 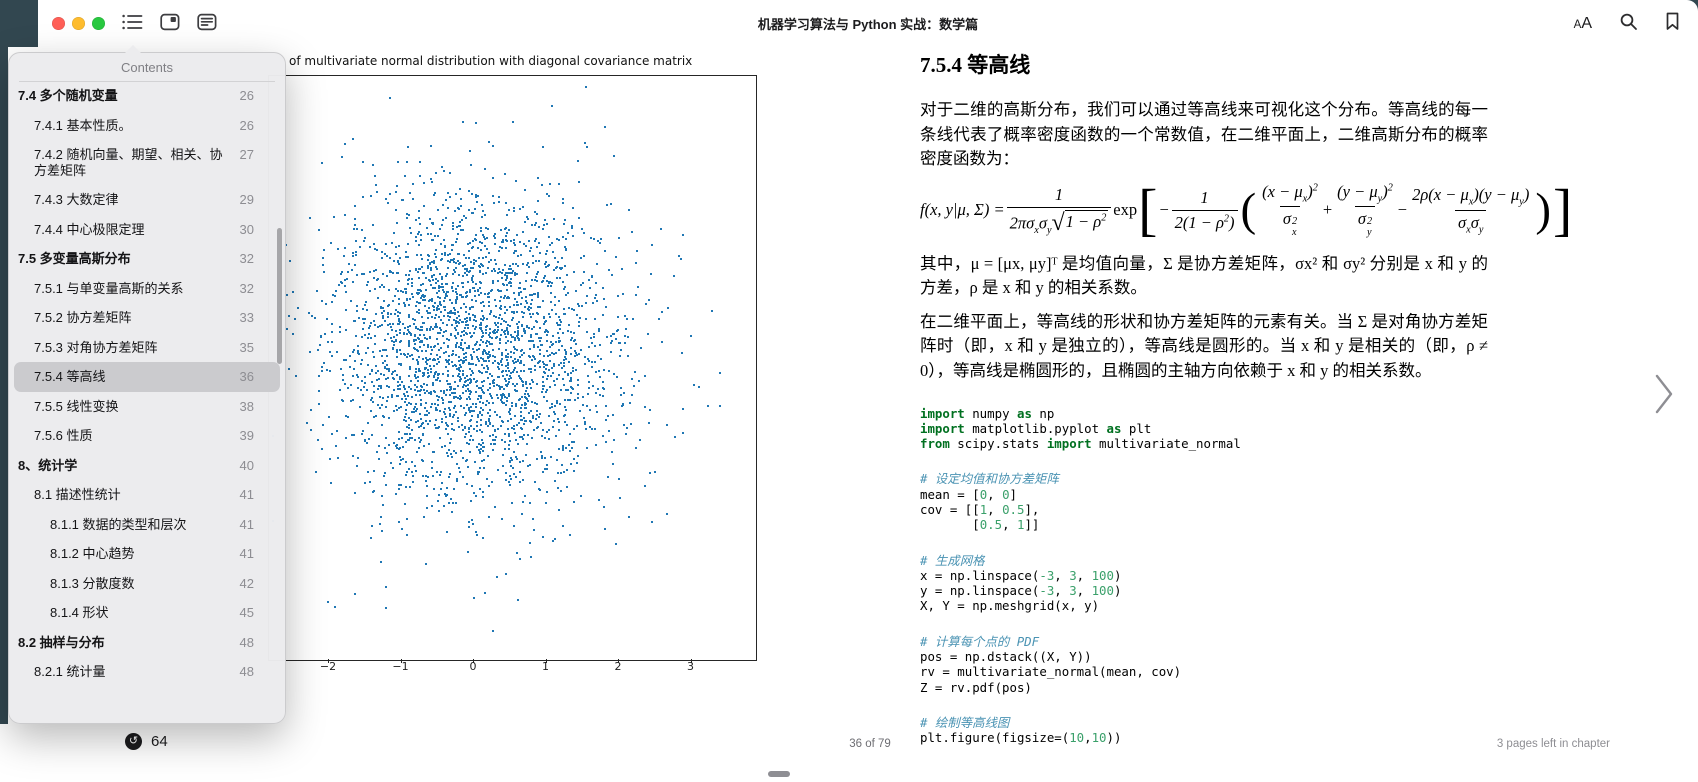 What do you see at coordinates (952, 560) in the screenshot?
I see `code-line: # 生成网格` at bounding box center [952, 560].